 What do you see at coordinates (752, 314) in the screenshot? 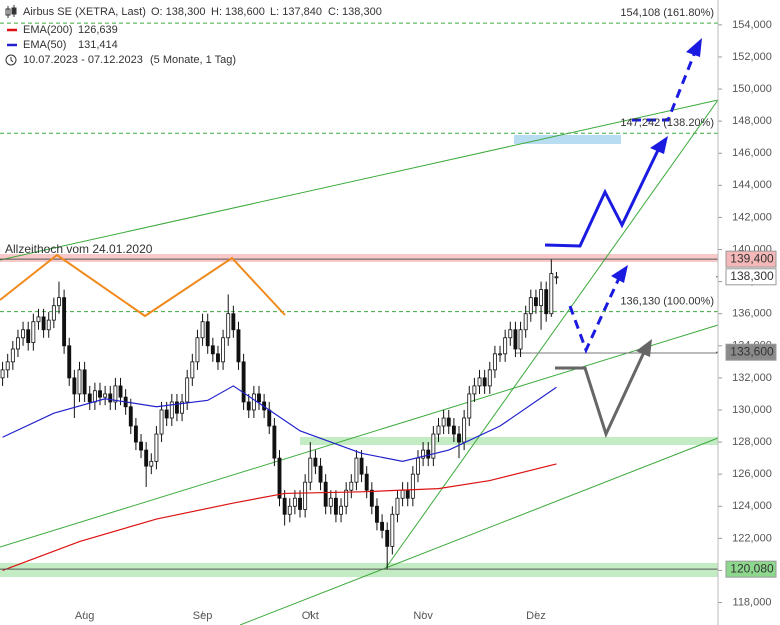
I see `y-tick-label: 136,000` at bounding box center [752, 314].